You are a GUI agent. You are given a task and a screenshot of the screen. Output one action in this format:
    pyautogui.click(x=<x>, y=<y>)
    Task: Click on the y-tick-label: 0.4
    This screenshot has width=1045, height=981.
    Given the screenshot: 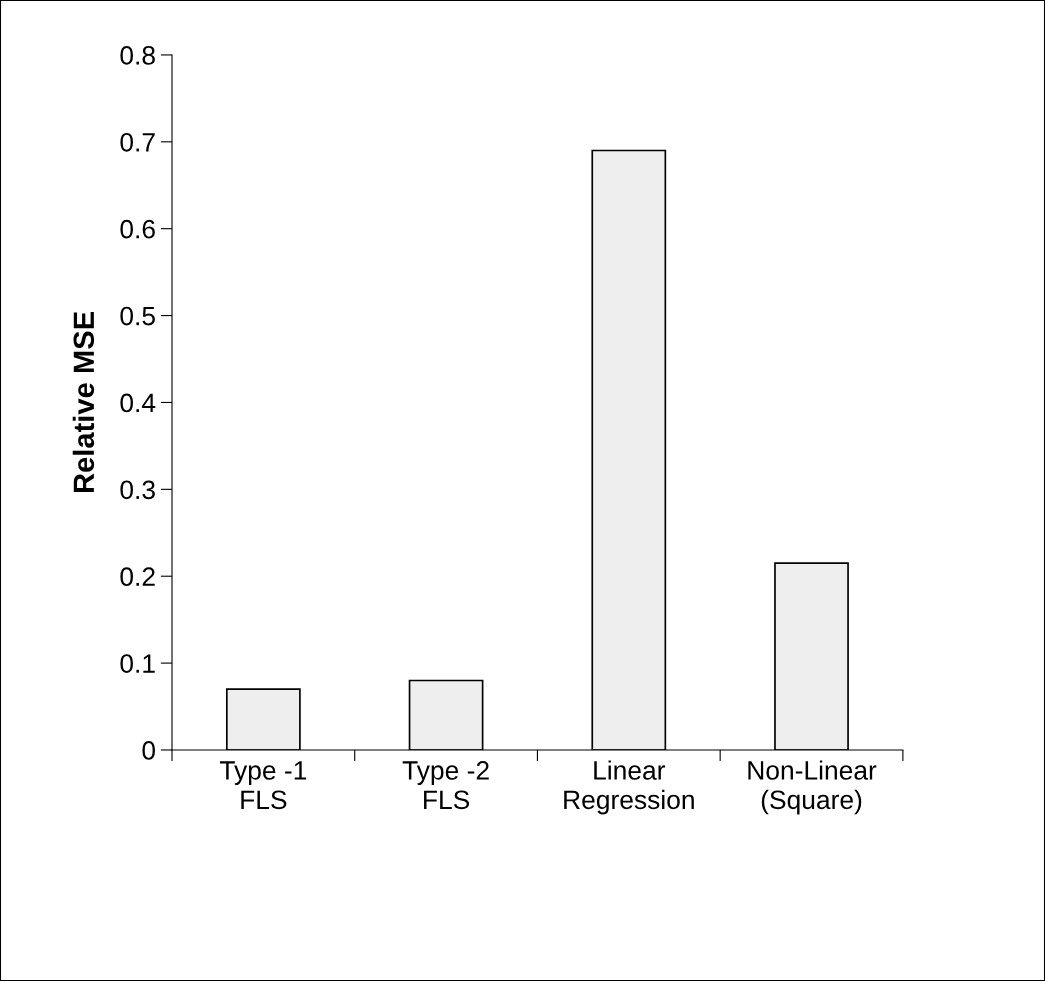 What is the action you would take?
    pyautogui.click(x=138, y=403)
    